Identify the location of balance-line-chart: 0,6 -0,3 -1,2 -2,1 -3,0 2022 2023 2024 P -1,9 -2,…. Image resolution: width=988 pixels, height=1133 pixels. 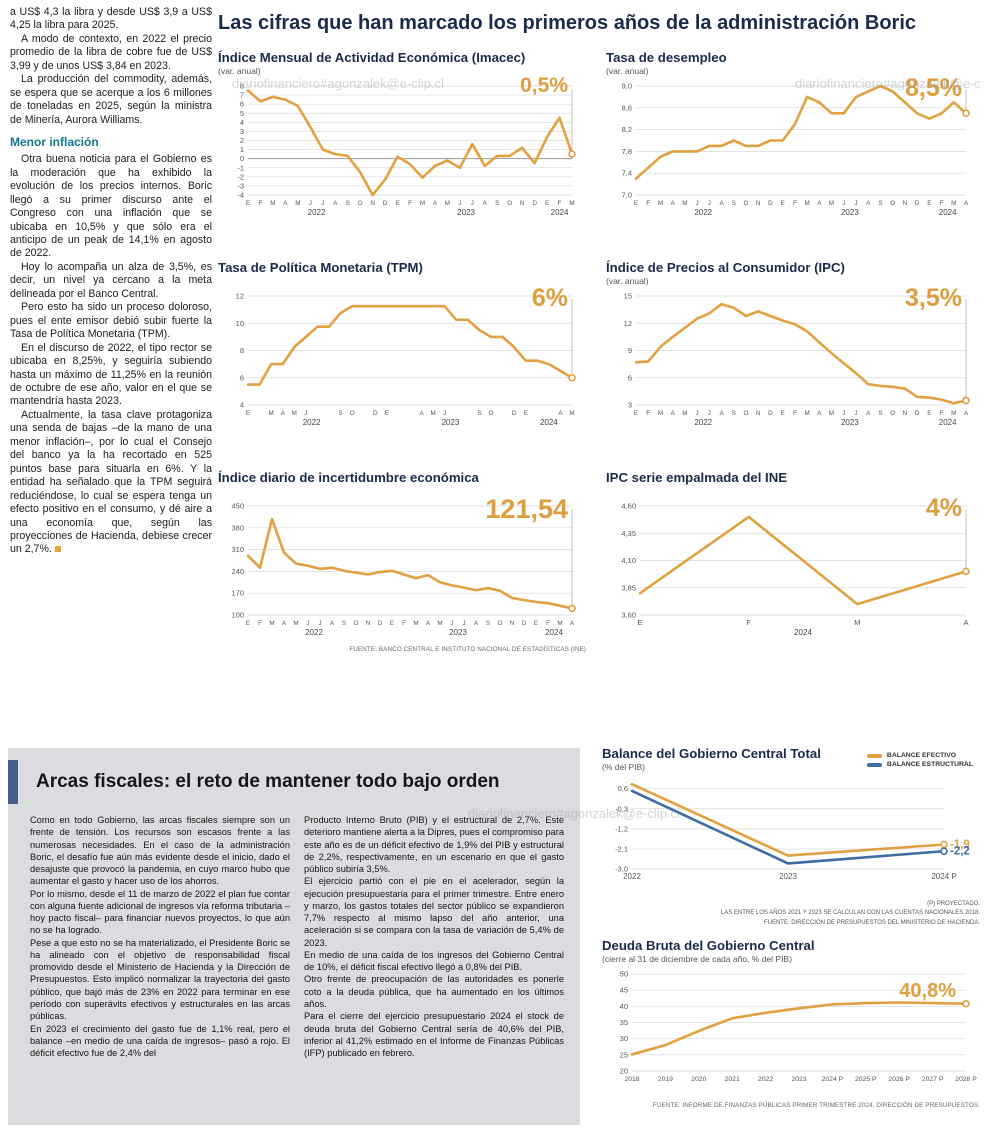
(791, 836).